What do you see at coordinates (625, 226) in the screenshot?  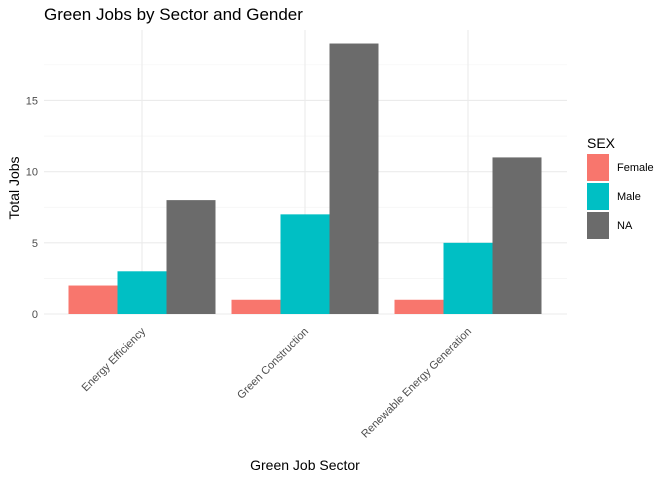 I see `legend-label-na: NA` at bounding box center [625, 226].